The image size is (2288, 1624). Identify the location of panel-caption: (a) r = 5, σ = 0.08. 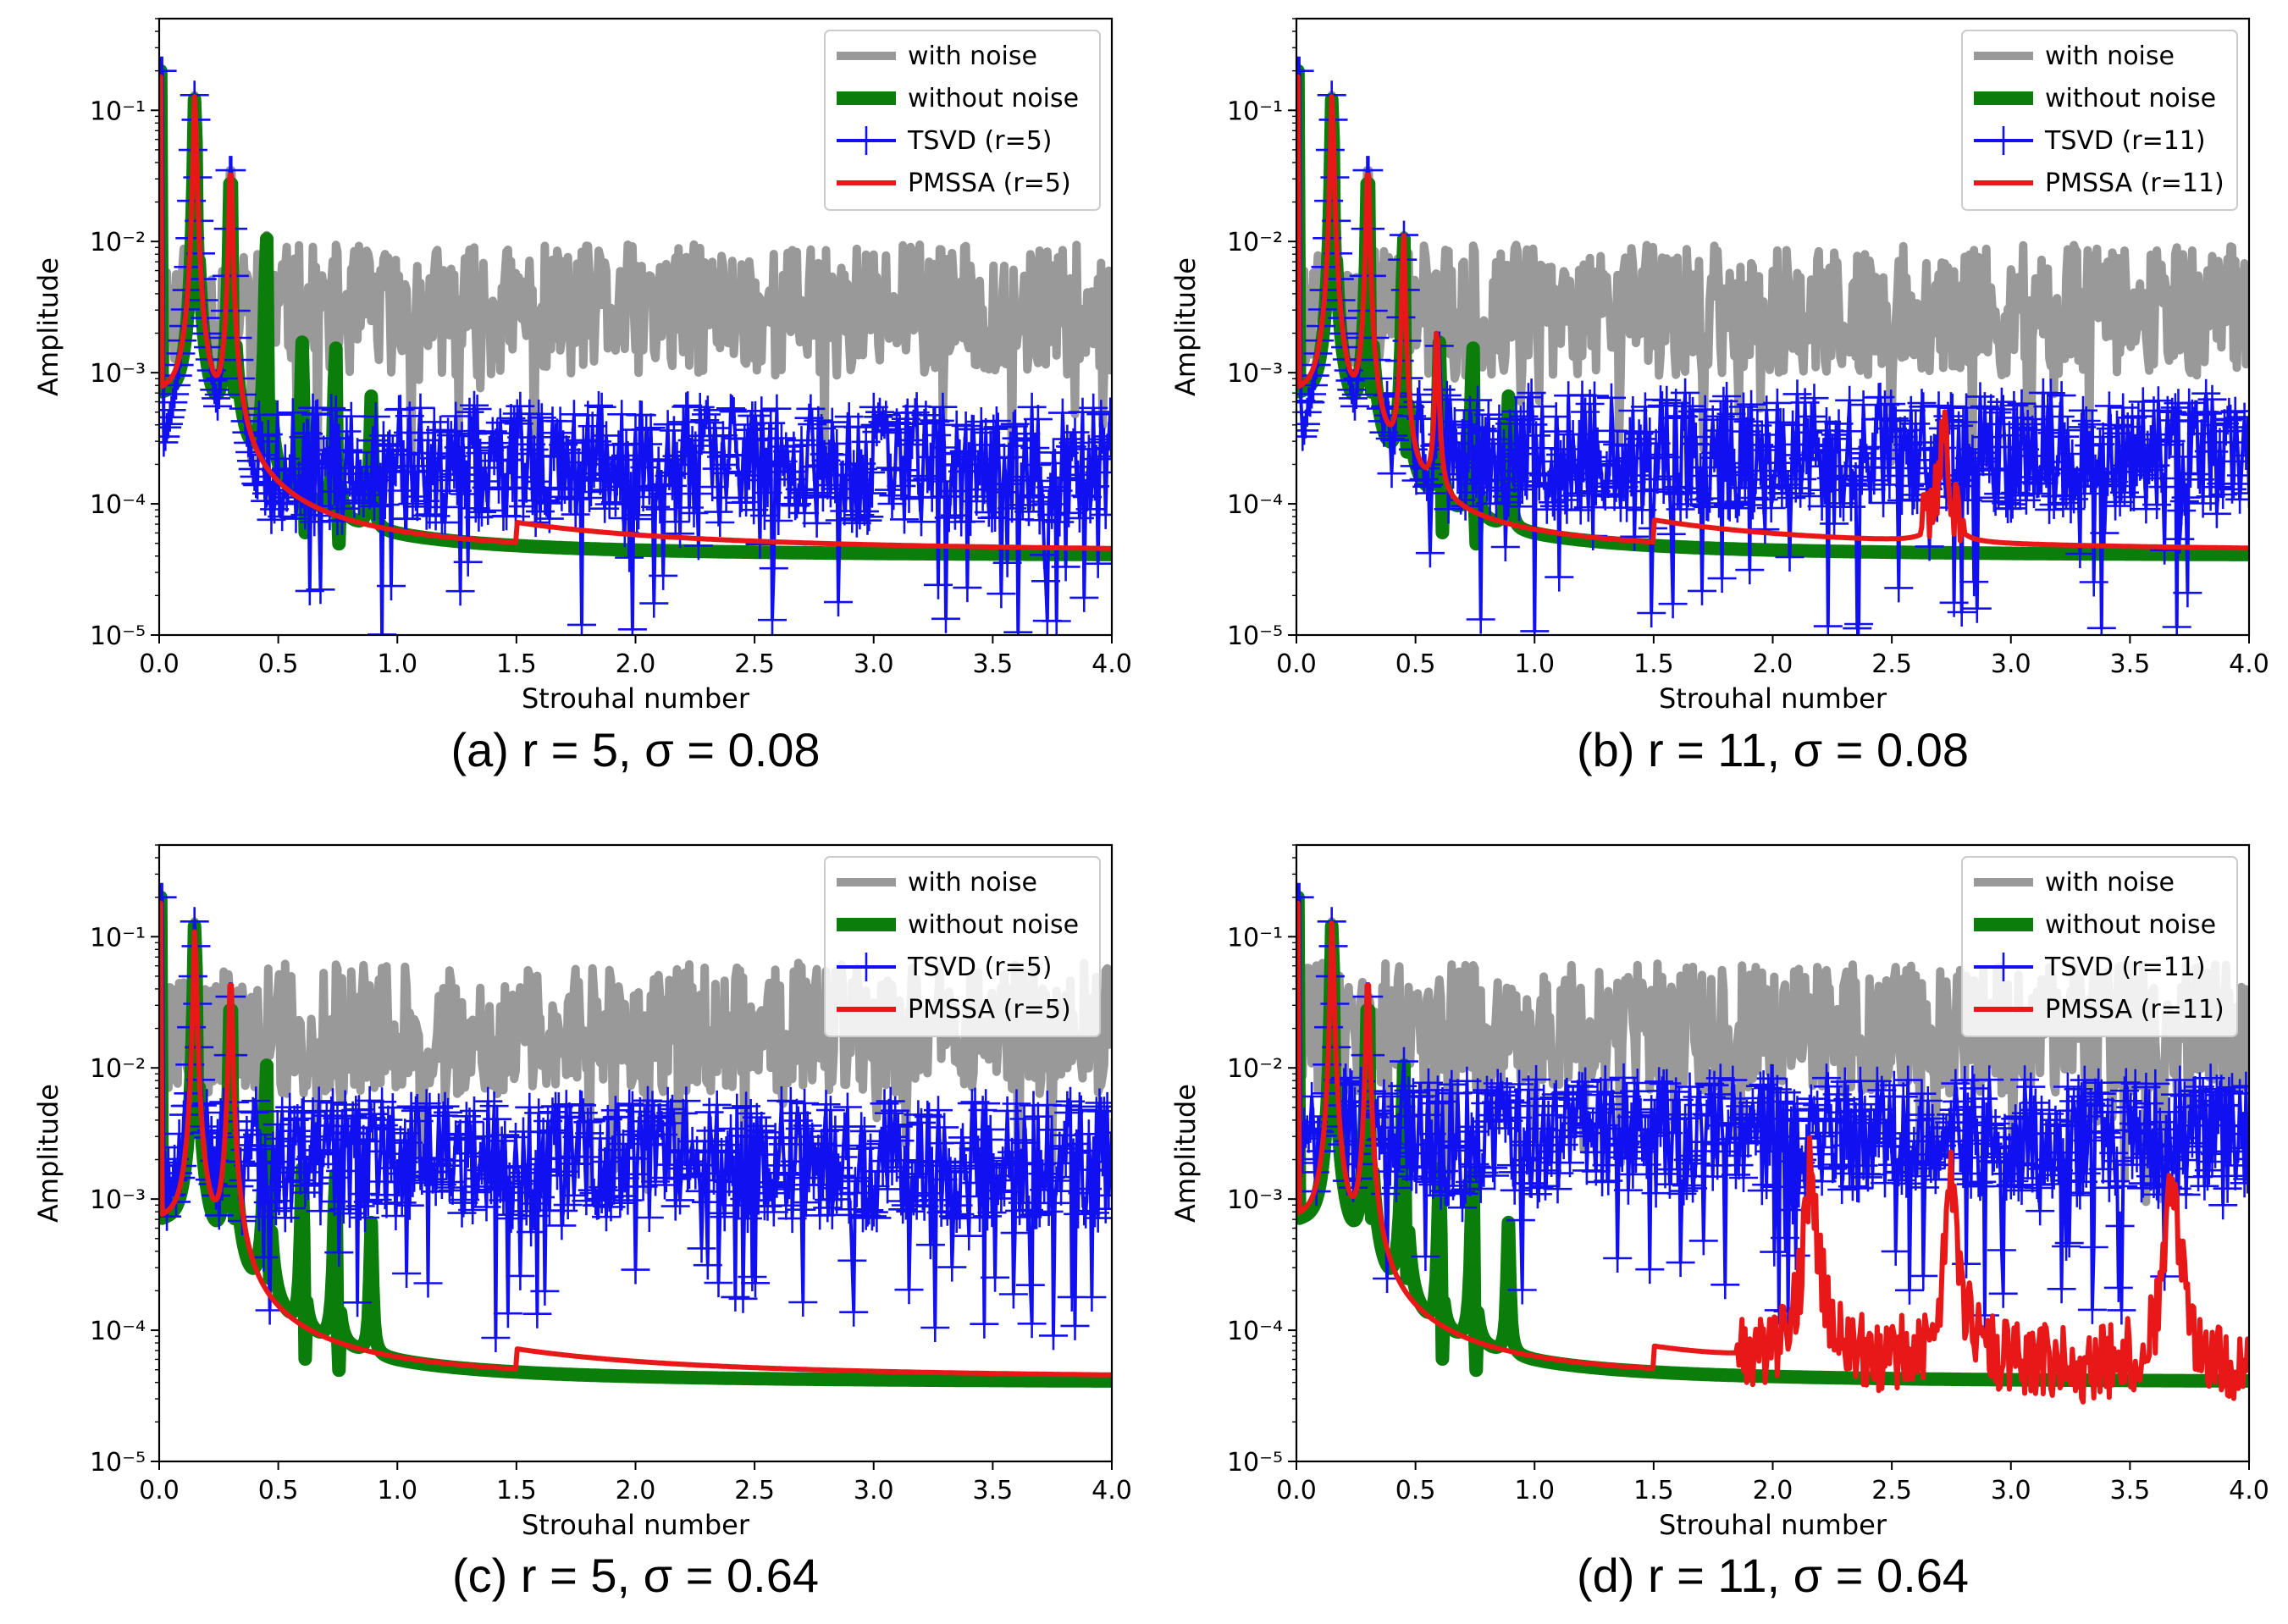
(635, 749).